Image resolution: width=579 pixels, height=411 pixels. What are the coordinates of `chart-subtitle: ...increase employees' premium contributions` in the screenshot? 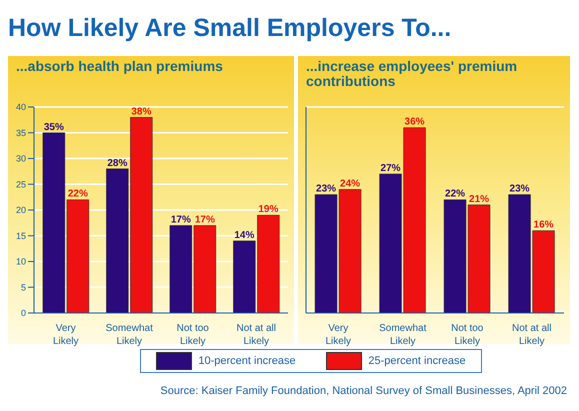 It's located at (411, 74).